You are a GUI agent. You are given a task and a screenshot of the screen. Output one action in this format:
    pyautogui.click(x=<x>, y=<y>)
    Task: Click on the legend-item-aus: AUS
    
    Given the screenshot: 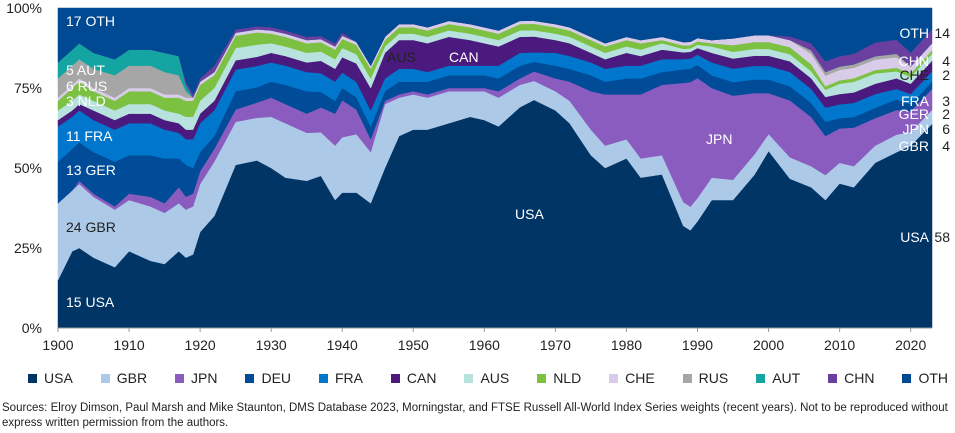 What is the action you would take?
    pyautogui.click(x=486, y=378)
    